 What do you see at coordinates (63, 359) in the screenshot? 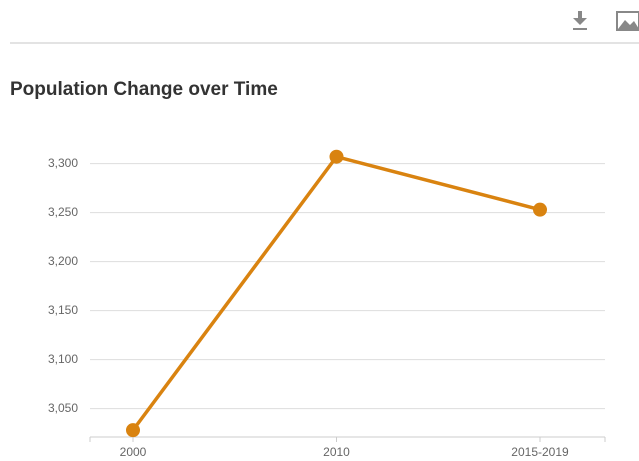
I see `y-tick-label: 3,100` at bounding box center [63, 359].